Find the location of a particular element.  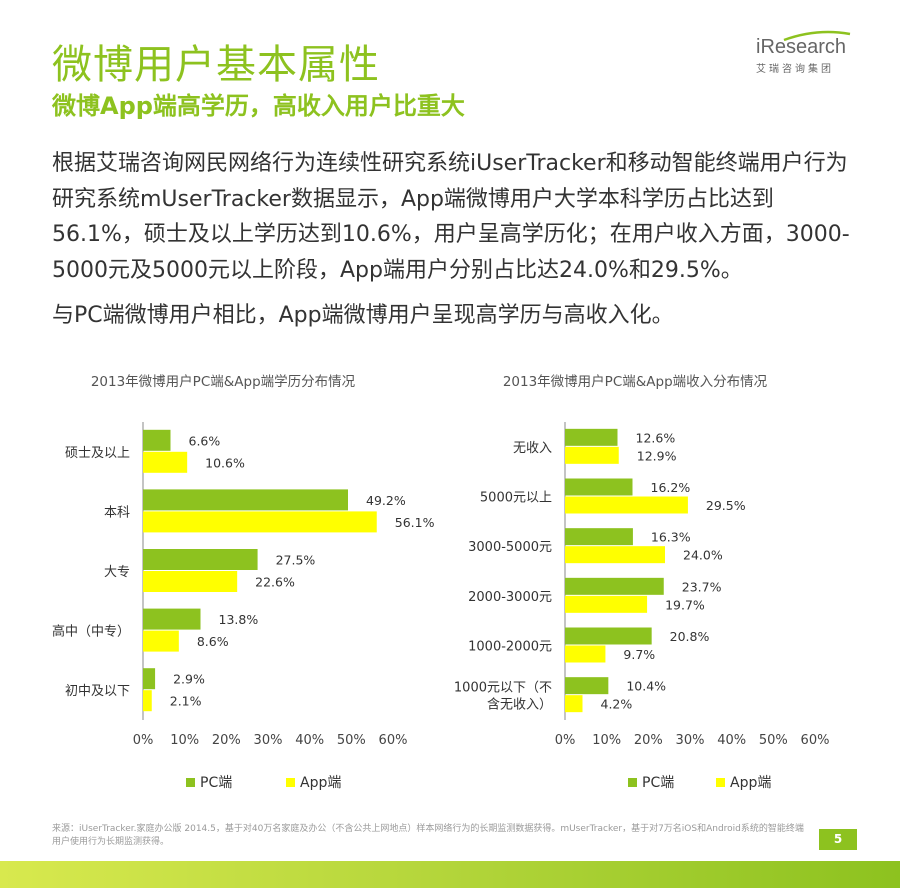

data-label: 29.5% is located at coordinates (726, 505).